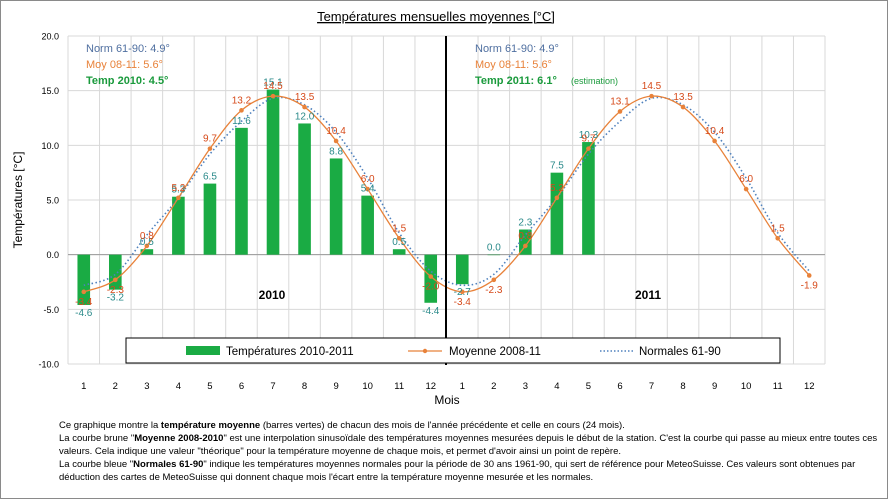 This screenshot has width=888, height=499. What do you see at coordinates (336, 151) in the screenshot?
I see `bar-label: 8.8` at bounding box center [336, 151].